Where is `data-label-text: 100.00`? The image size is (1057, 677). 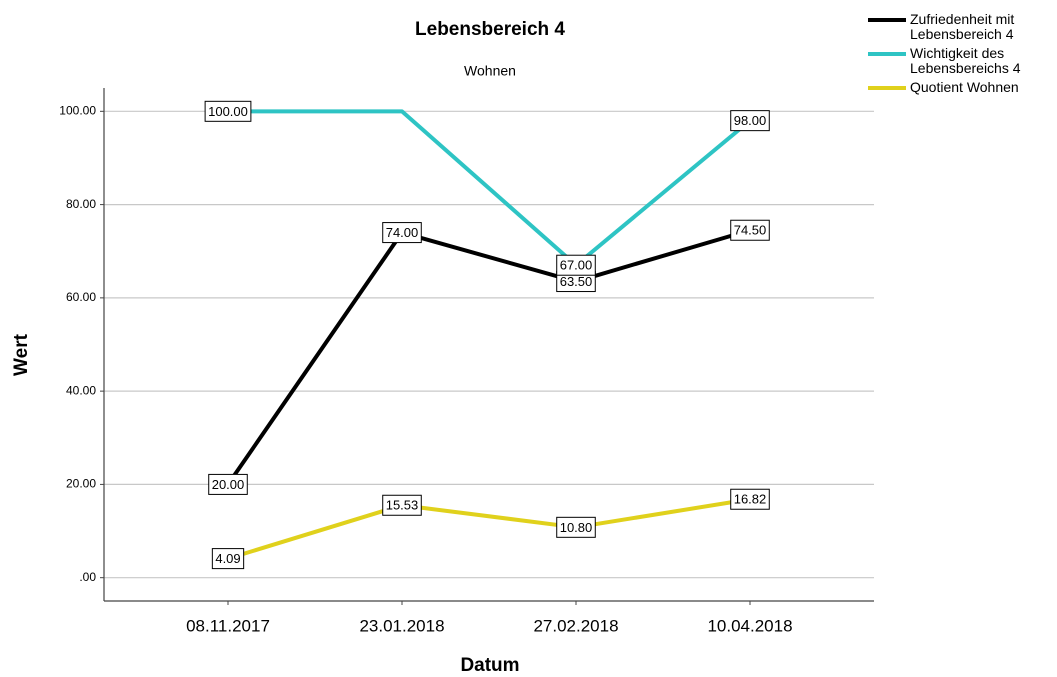 data-label-text: 100.00 is located at coordinates (228, 111).